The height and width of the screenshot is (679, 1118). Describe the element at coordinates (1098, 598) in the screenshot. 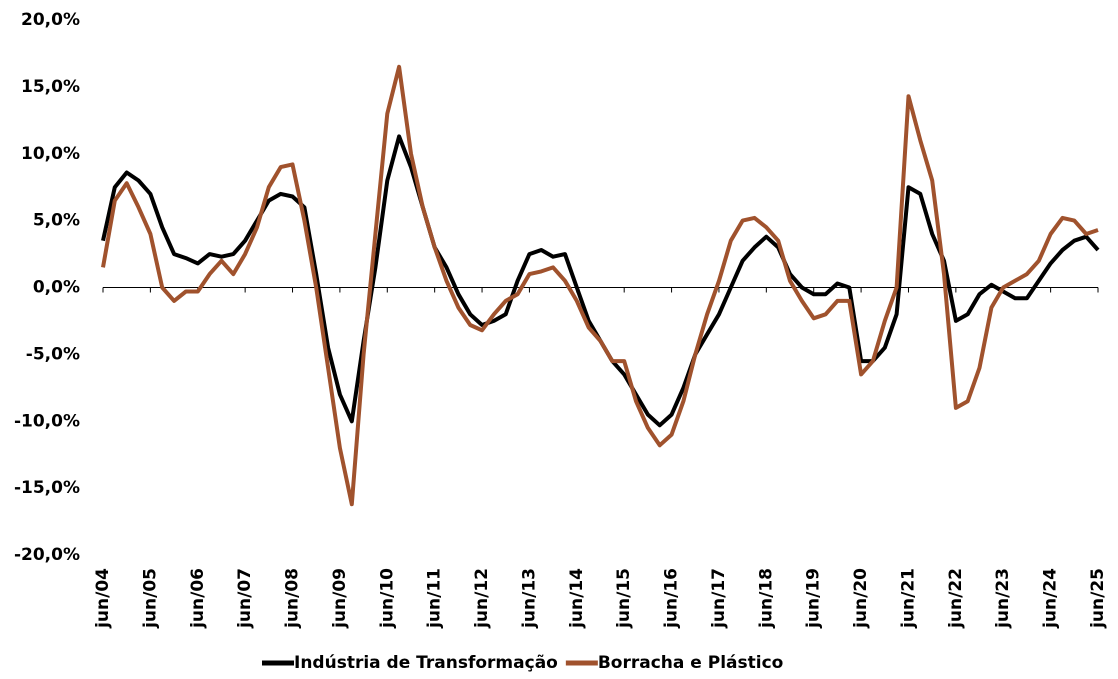

I see `x-tick-label: jun/25` at that location.